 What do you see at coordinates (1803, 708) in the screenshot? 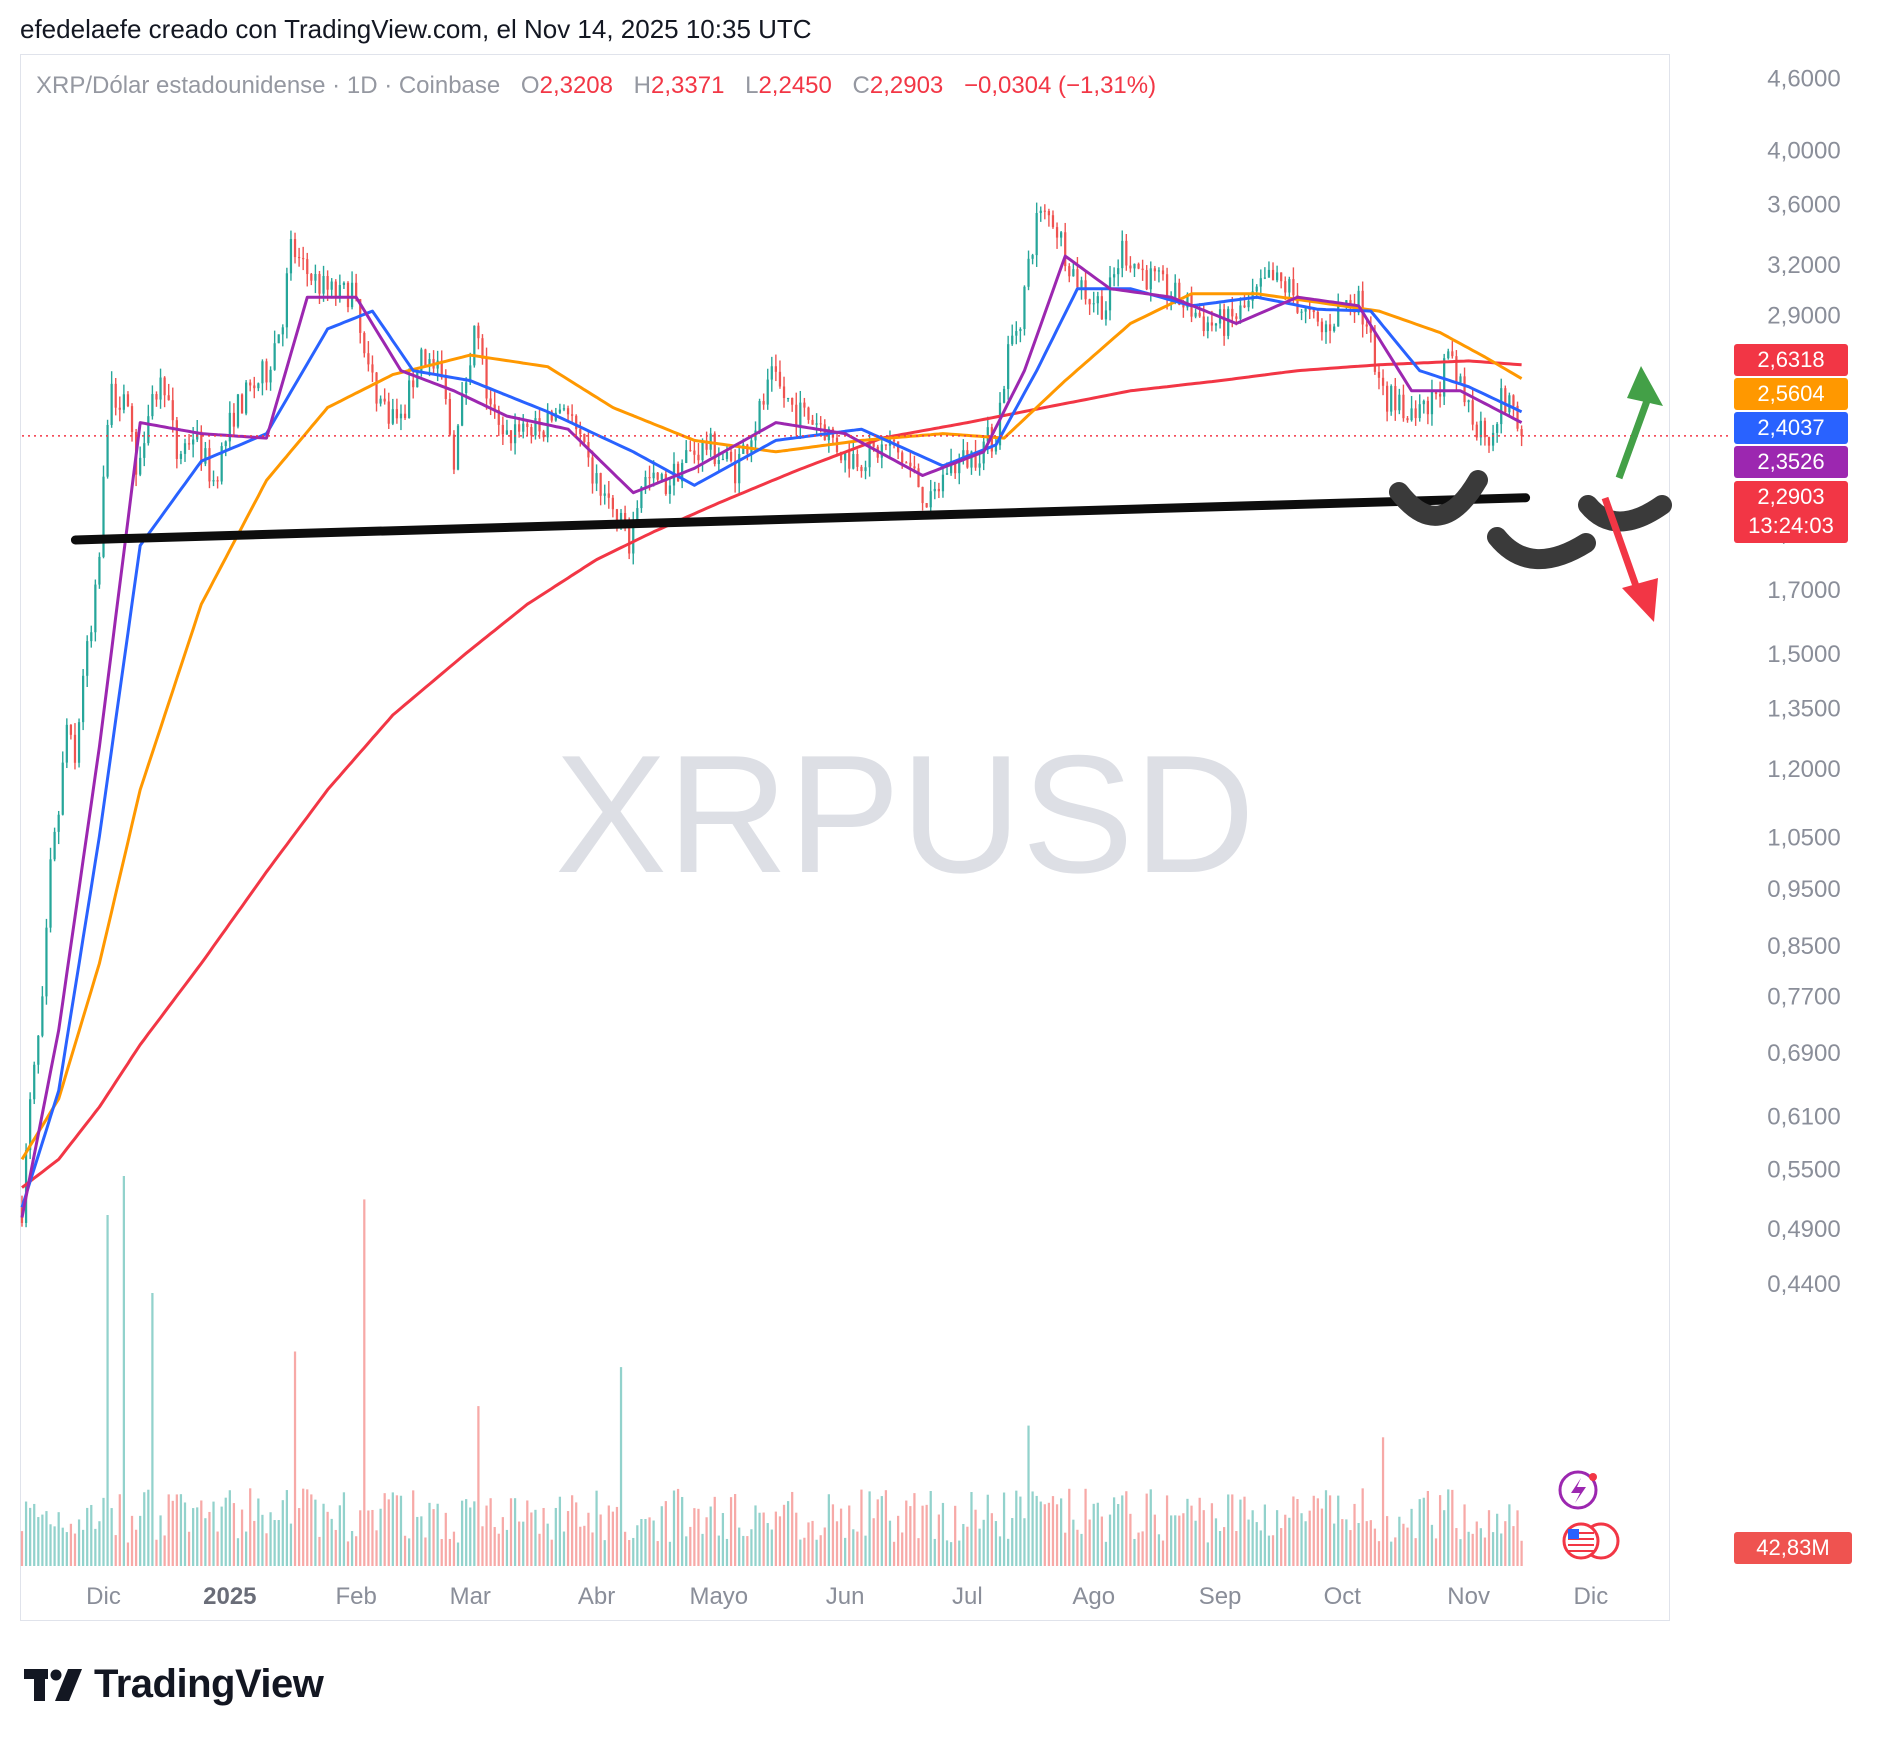
I see `y-axis-tick-label: 1,3500` at bounding box center [1803, 708].